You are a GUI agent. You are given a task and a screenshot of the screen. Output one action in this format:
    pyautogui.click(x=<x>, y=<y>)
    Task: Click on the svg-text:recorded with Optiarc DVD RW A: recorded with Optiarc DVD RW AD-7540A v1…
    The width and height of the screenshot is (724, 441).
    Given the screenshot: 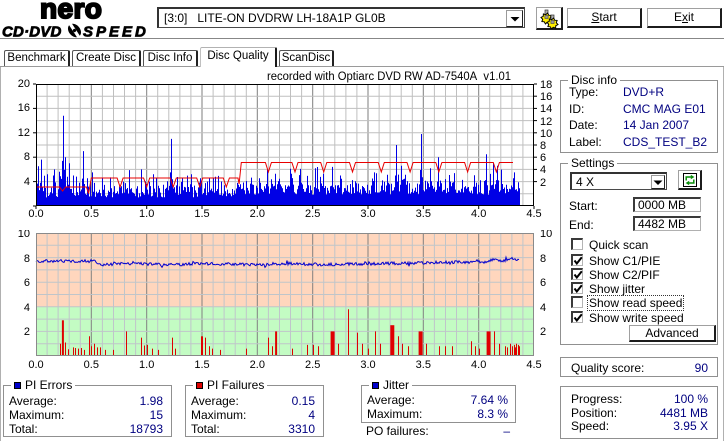 What is the action you would take?
    pyautogui.click(x=389, y=77)
    